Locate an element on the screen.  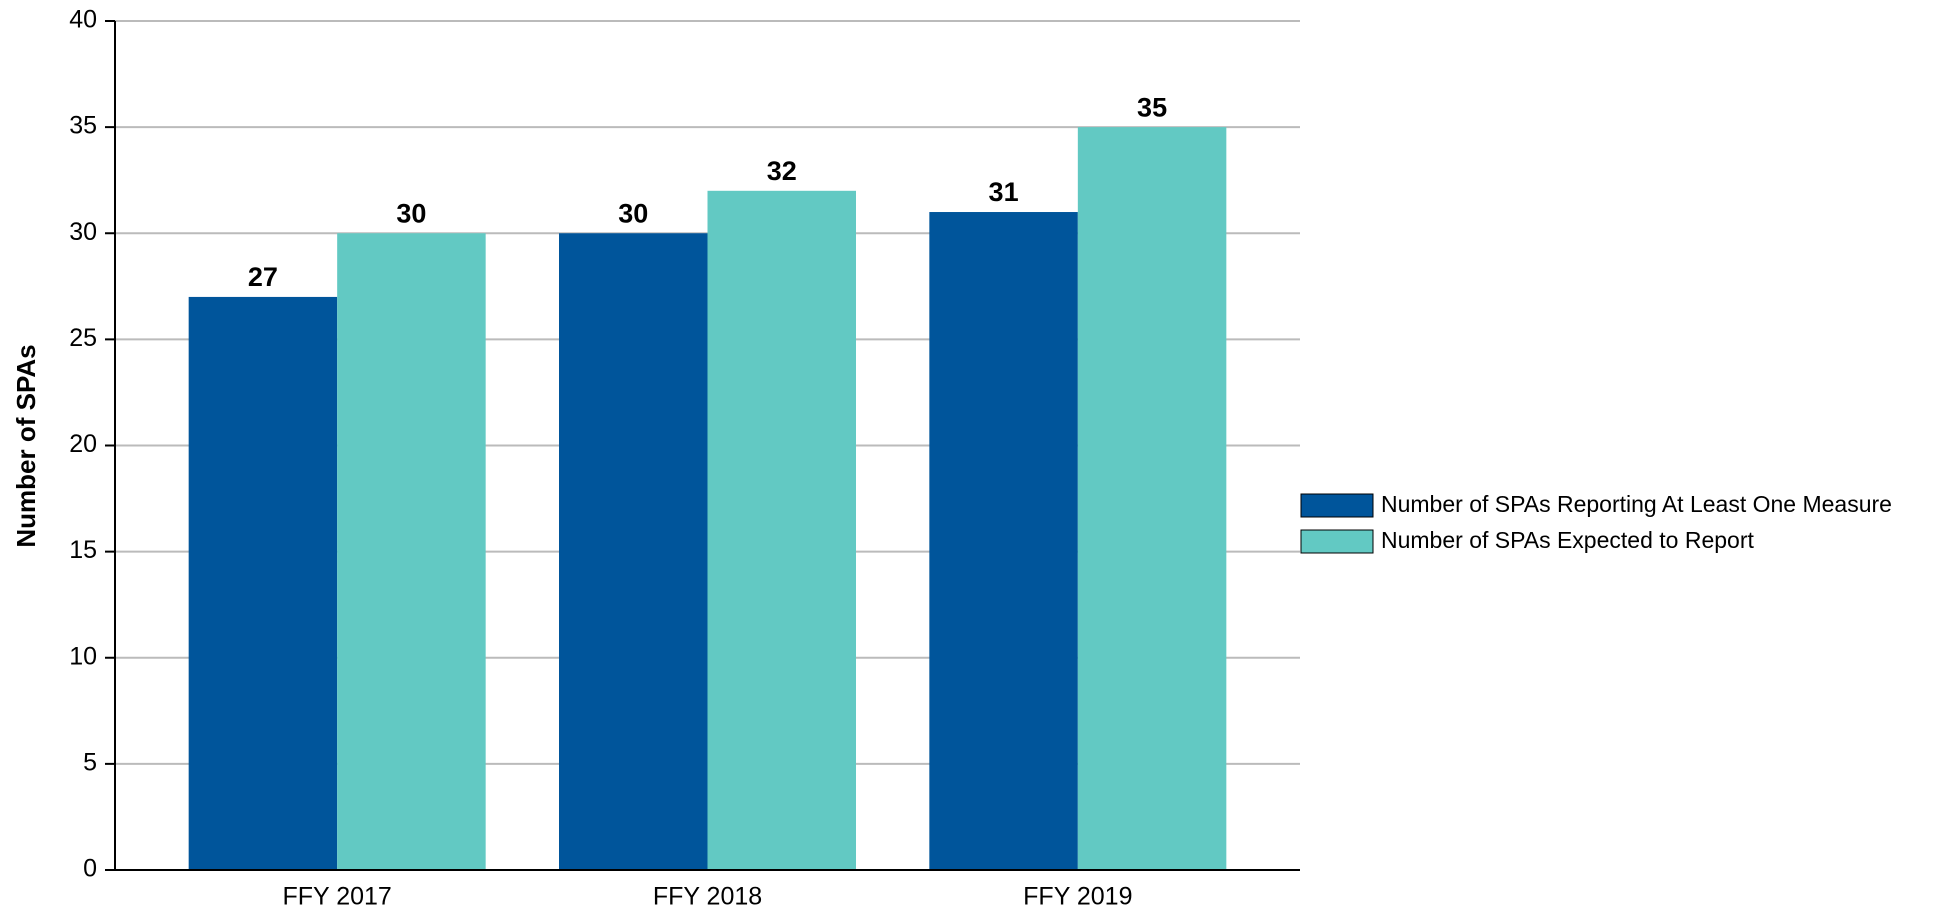
y-axis-label: Number of SPAs is located at coordinates (26, 445).